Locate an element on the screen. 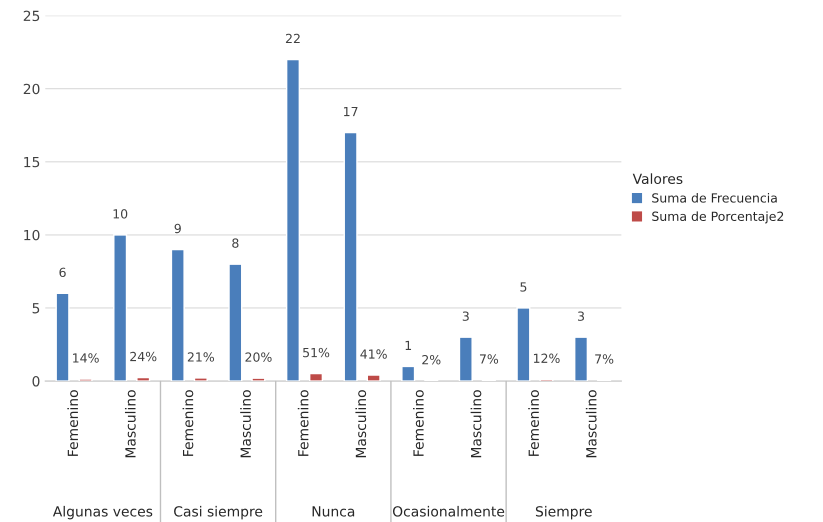 This screenshot has width=823, height=522. y-tick-label: 10 is located at coordinates (32, 235).